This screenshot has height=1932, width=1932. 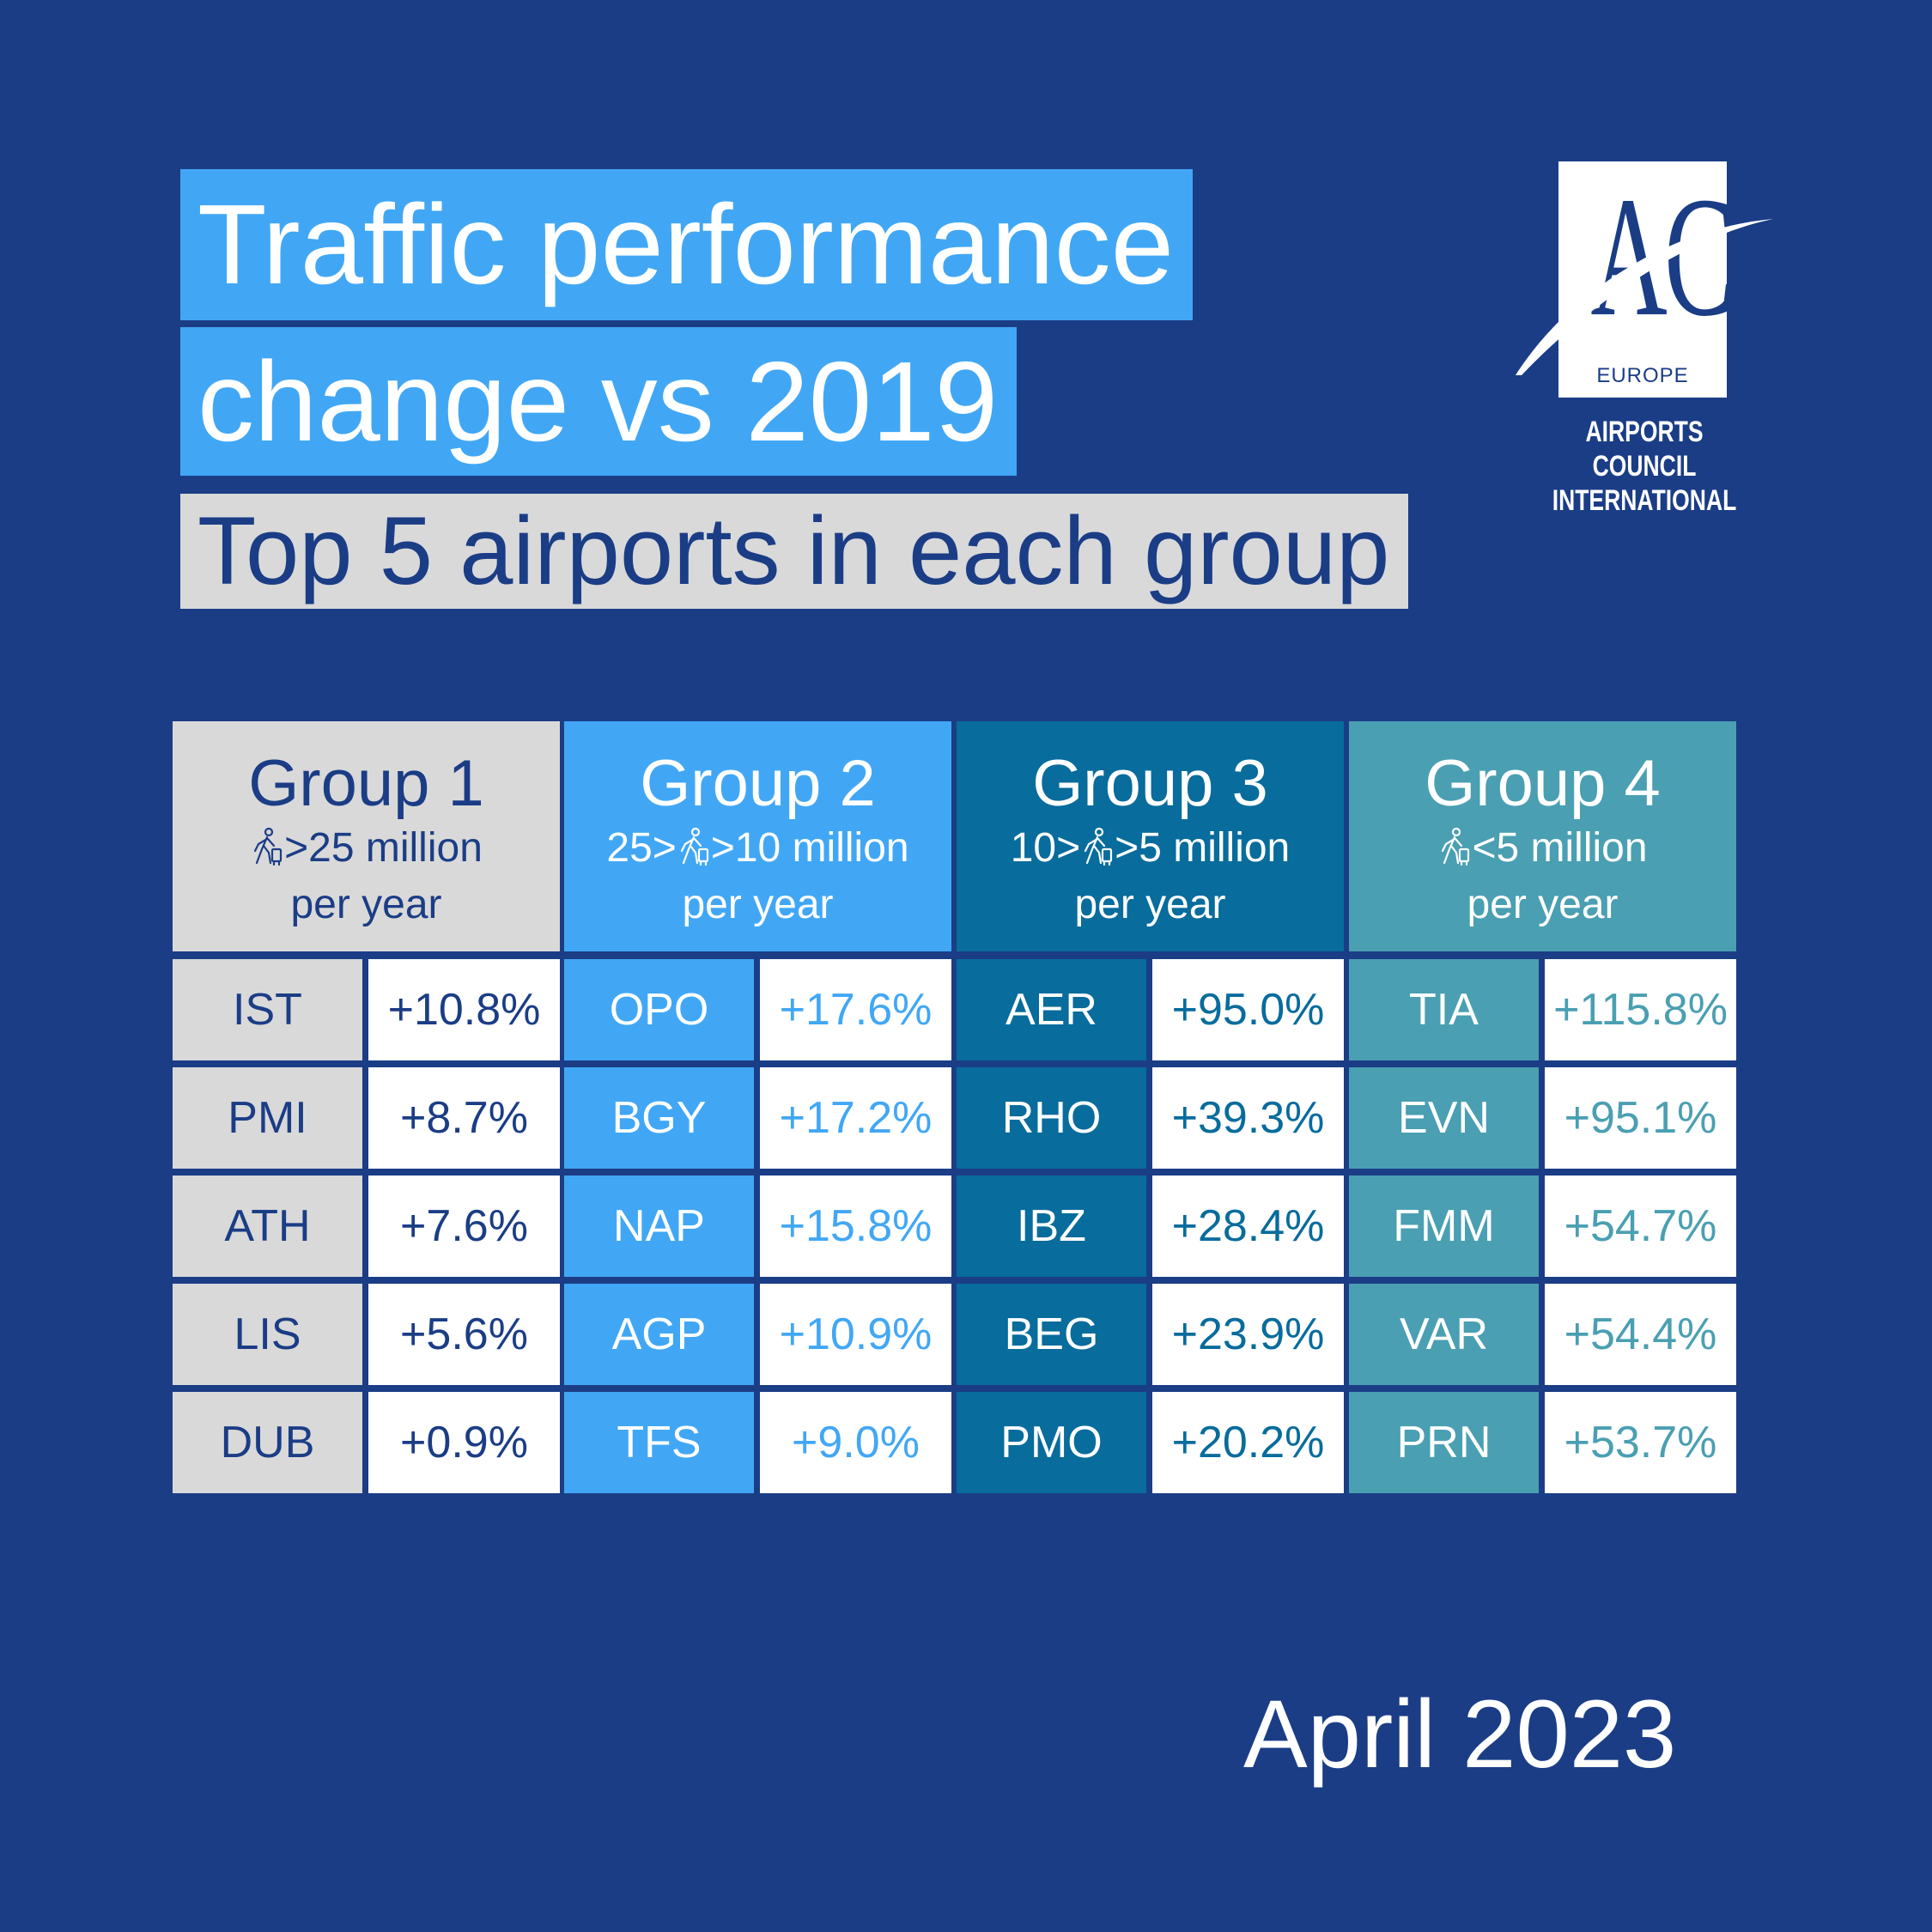 I want to click on airport-code: NAP, so click(x=659, y=1226).